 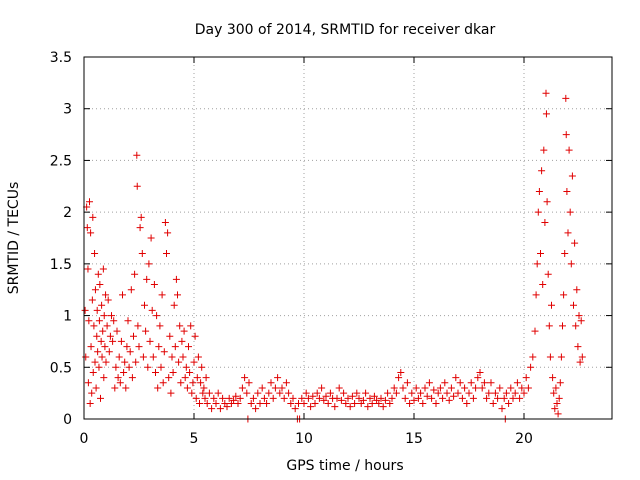 What do you see at coordinates (67, 420) in the screenshot?
I see `y-tick-label: 0` at bounding box center [67, 420].